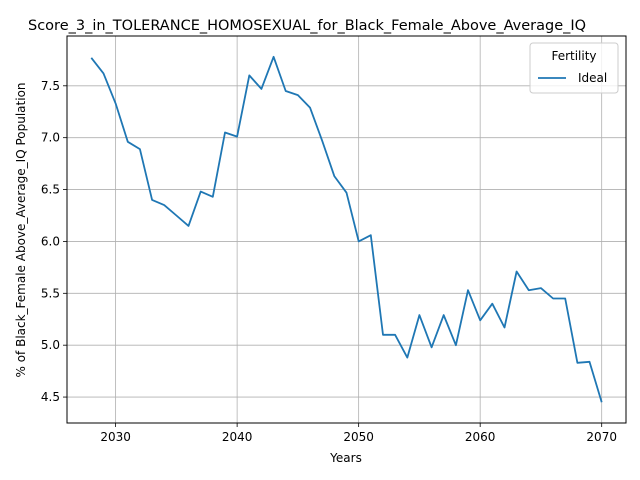  Describe the element at coordinates (480, 437) in the screenshot. I see `x-tick-label: 2060` at that location.